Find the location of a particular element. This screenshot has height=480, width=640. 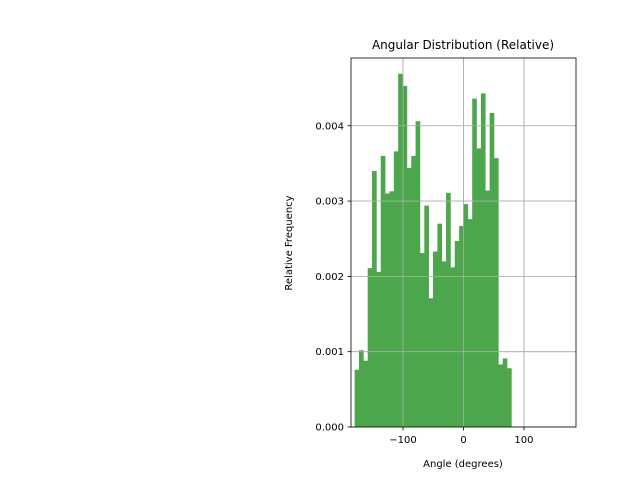

x-axis-ticks: −100 0 100 is located at coordinates (461, 436).